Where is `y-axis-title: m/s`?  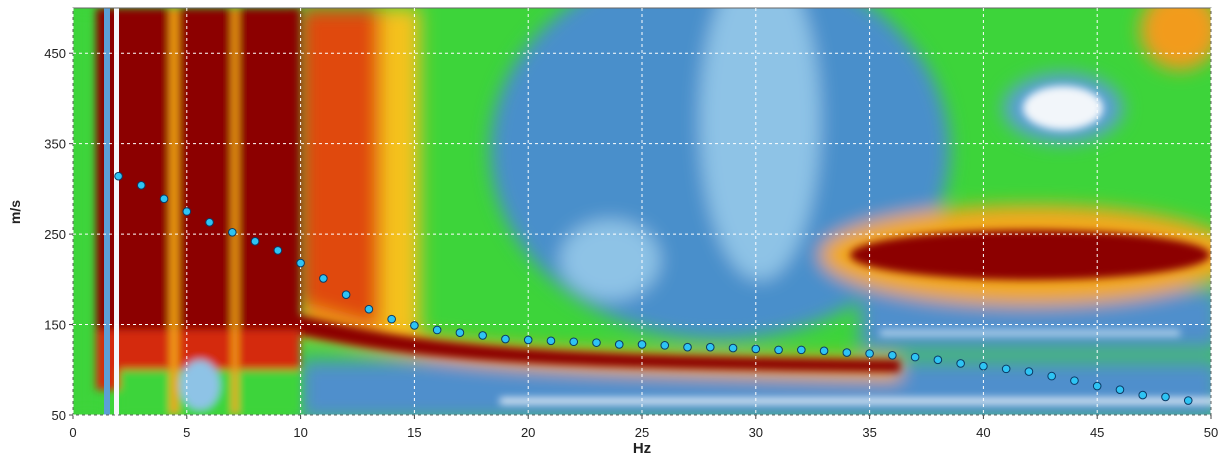 y-axis-title: m/s is located at coordinates (15, 212).